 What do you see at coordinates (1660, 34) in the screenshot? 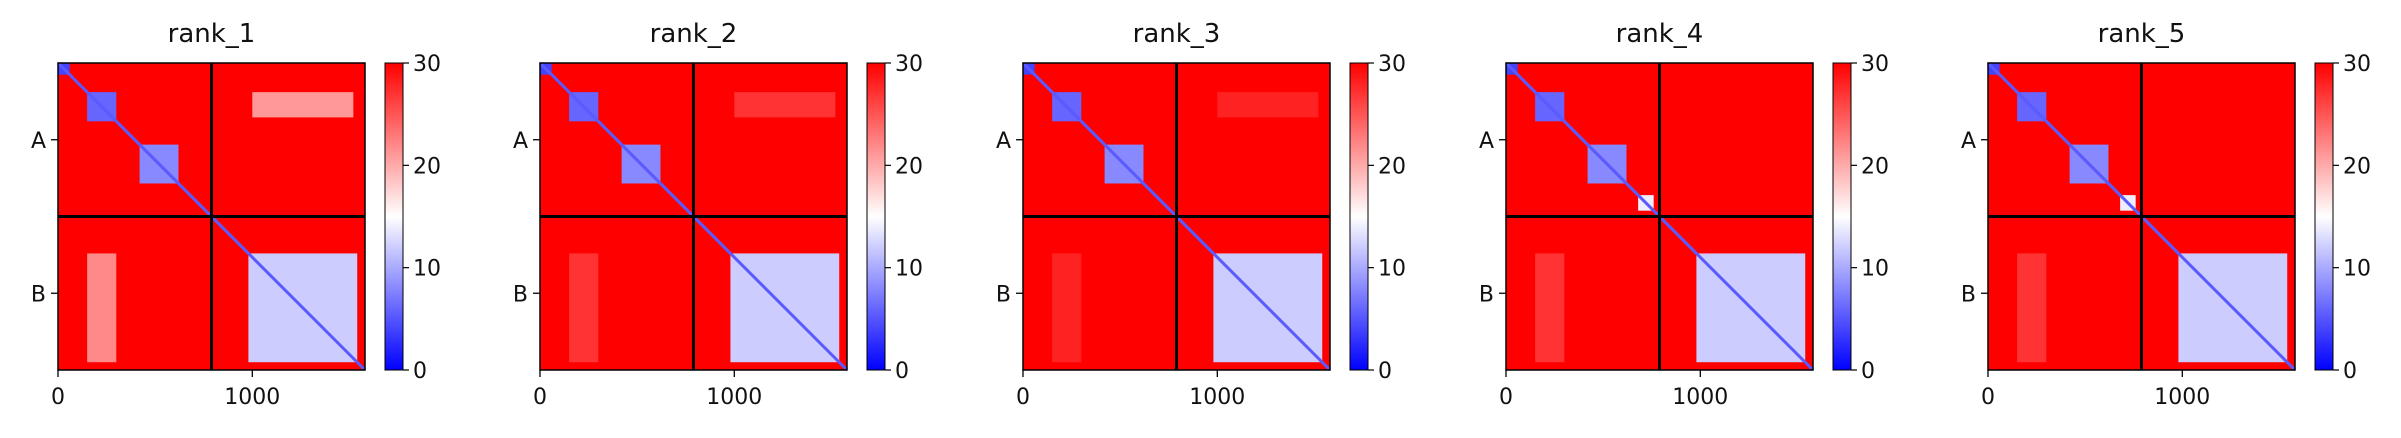
I see `panel-title: rank_4` at bounding box center [1660, 34].